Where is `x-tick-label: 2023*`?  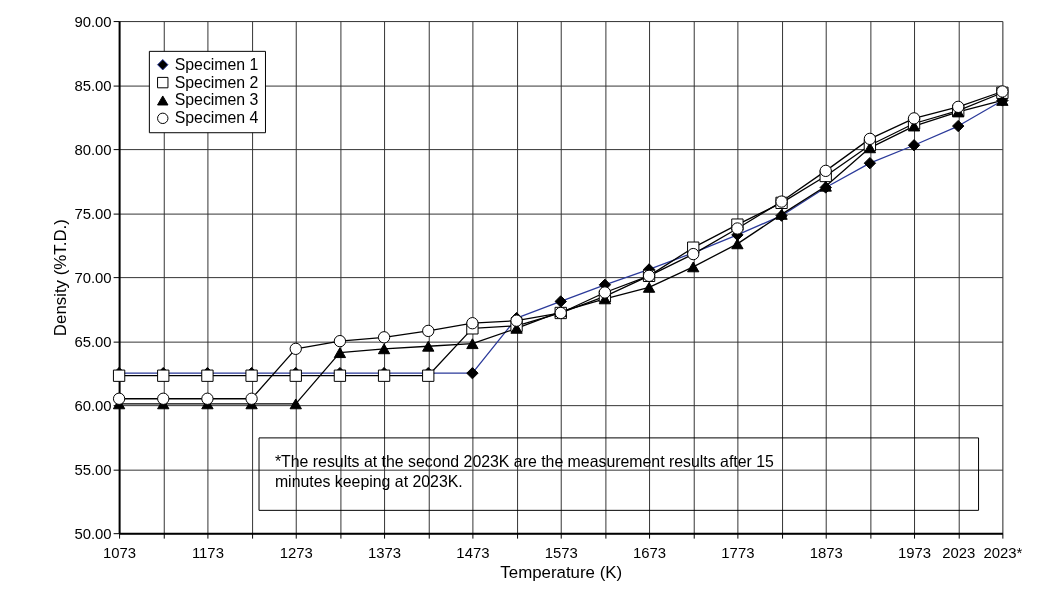
x-tick-label: 2023* is located at coordinates (1003, 553).